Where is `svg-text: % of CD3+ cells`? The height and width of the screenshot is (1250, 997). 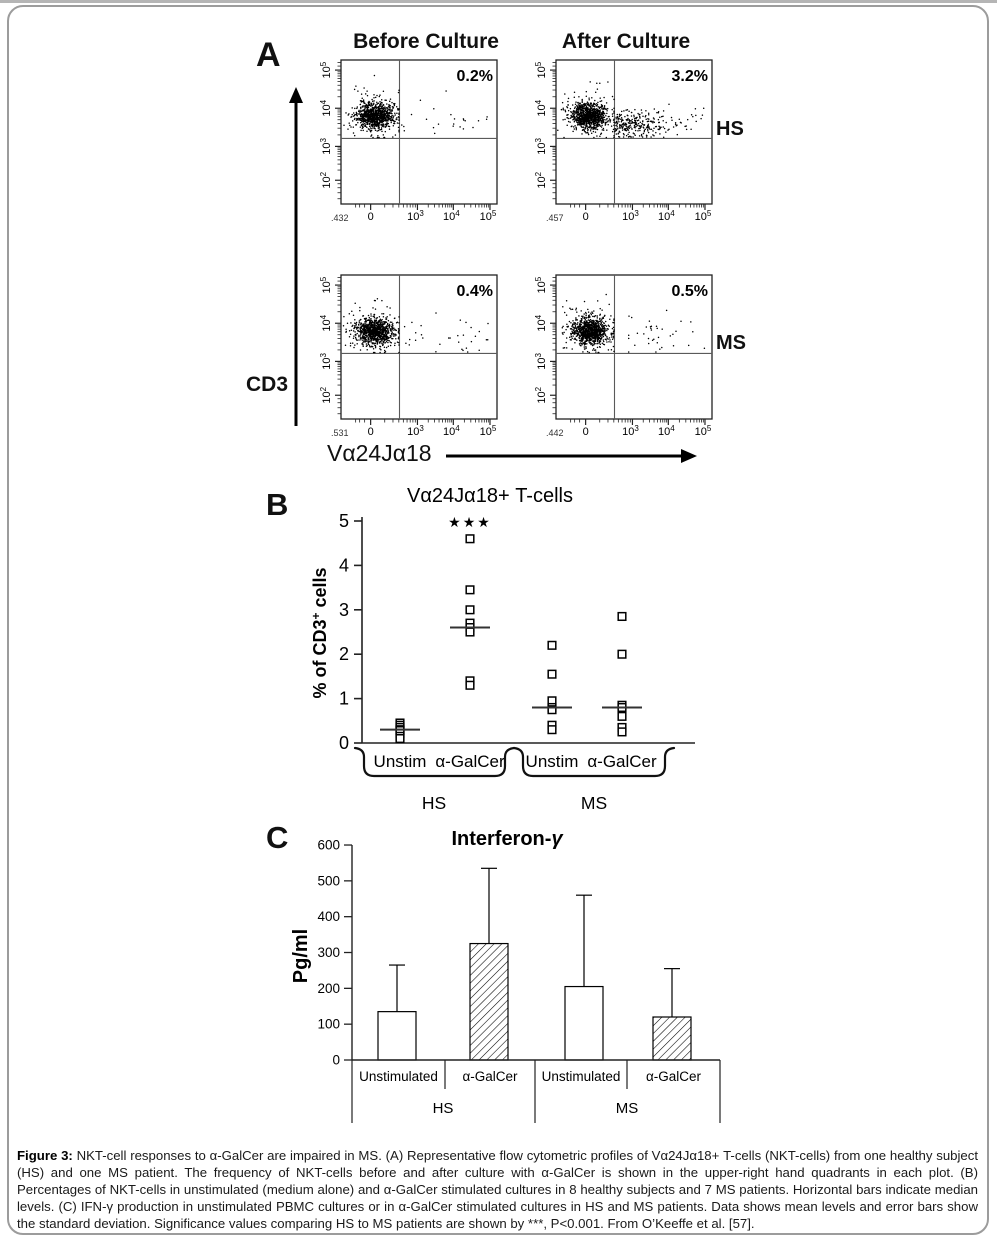 svg-text: % of CD3+ cells is located at coordinates (319, 632).